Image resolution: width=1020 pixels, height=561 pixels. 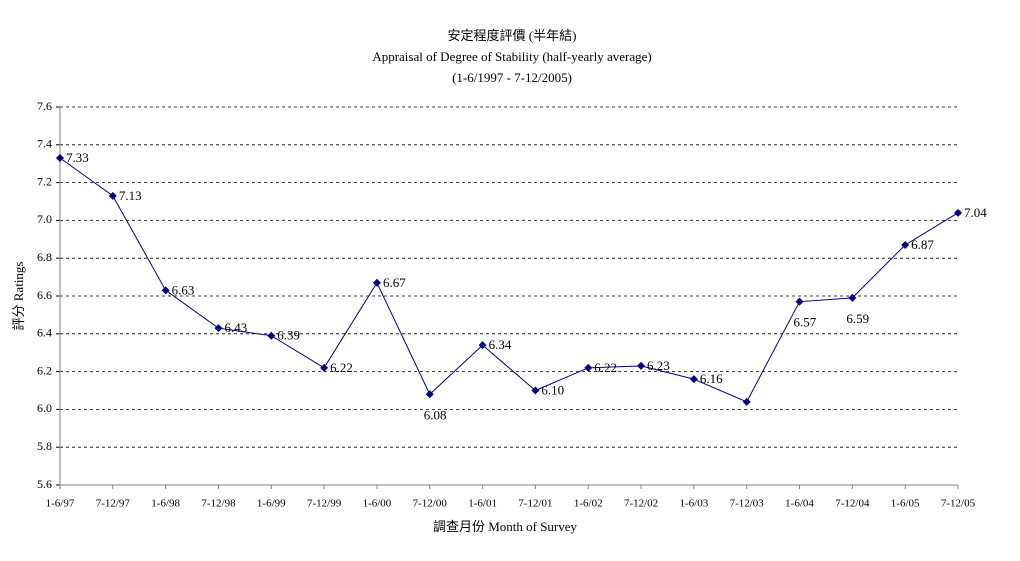 I want to click on y-tick-label: 7.0, so click(x=44, y=219).